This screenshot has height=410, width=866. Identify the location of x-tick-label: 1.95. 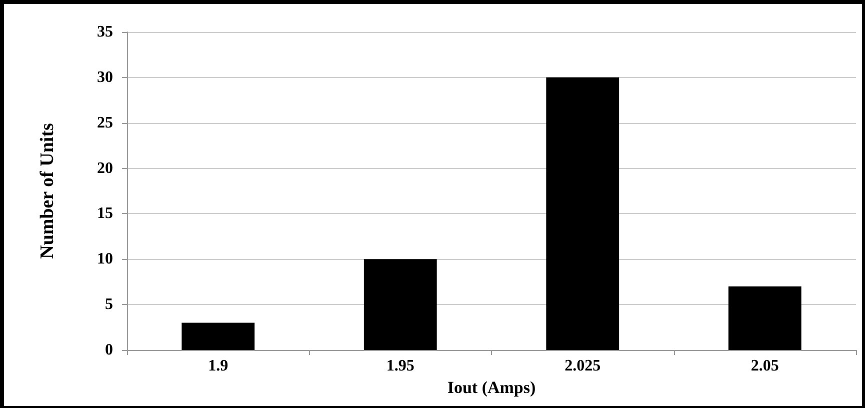
(400, 366).